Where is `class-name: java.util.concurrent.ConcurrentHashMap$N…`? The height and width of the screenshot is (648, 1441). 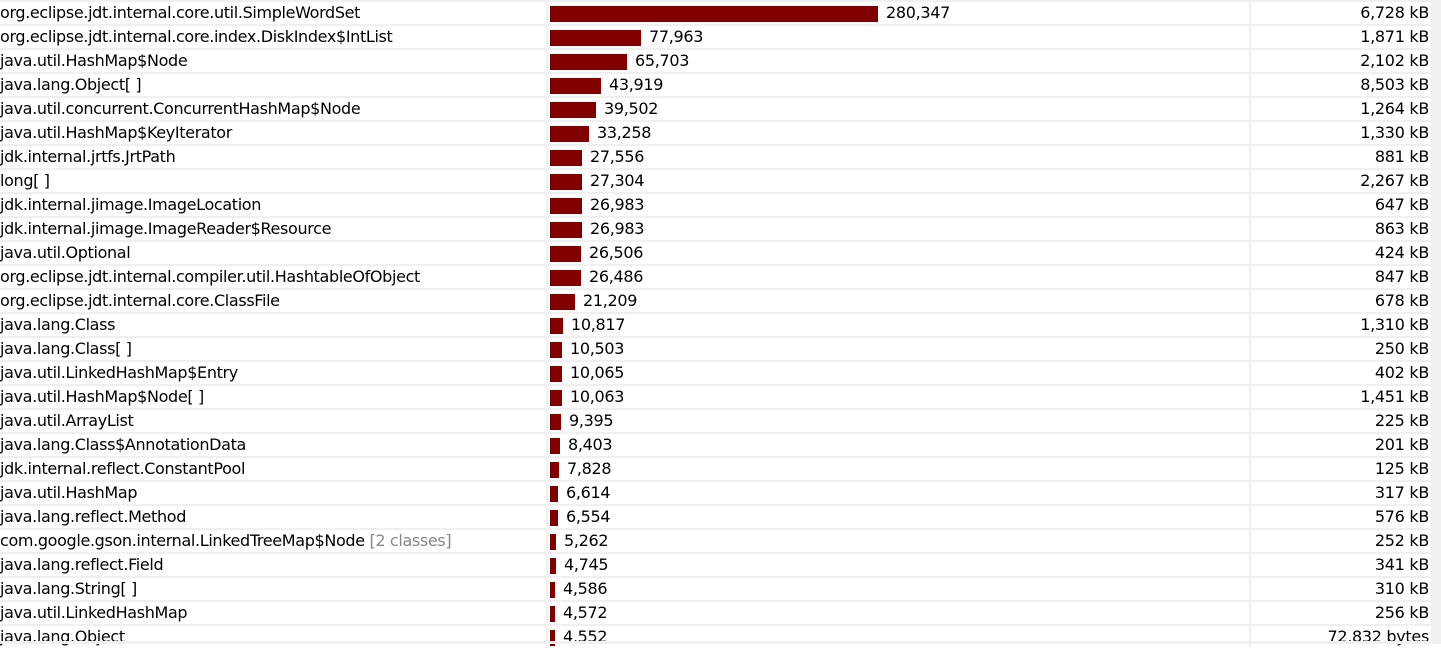
class-name: java.util.concurrent.ConcurrentHashMap$N… is located at coordinates (272, 108).